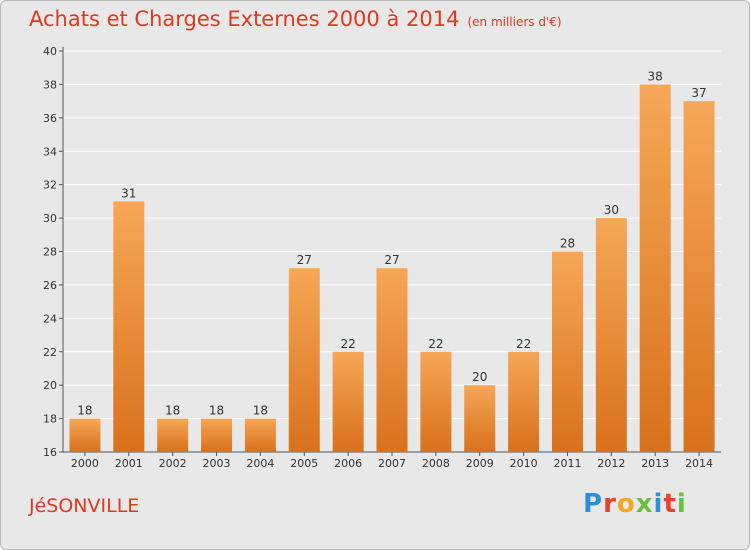 Image resolution: width=750 pixels, height=550 pixels. Describe the element at coordinates (50, 185) in the screenshot. I see `y-tick-label: 32` at that location.